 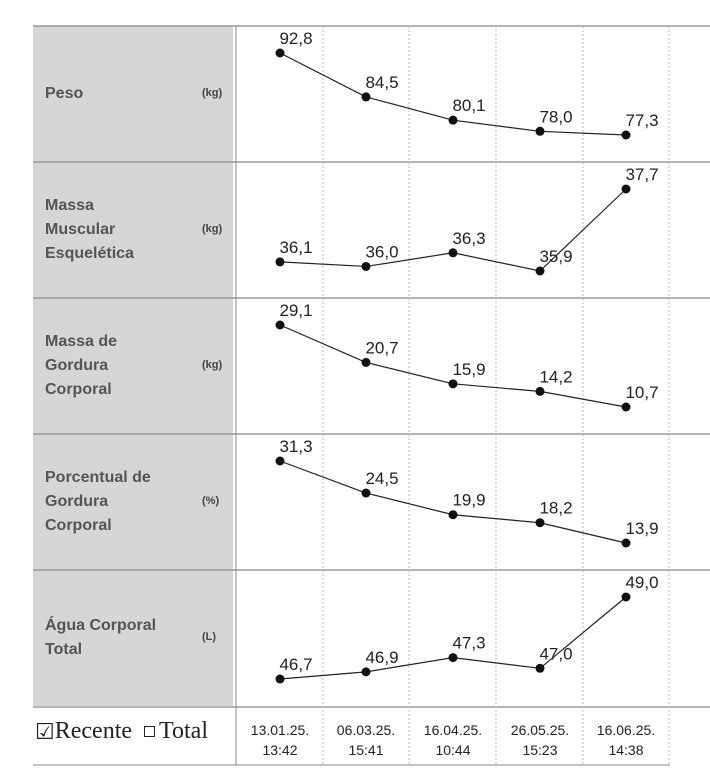 I want to click on data-label: 14,2, so click(x=555, y=376).